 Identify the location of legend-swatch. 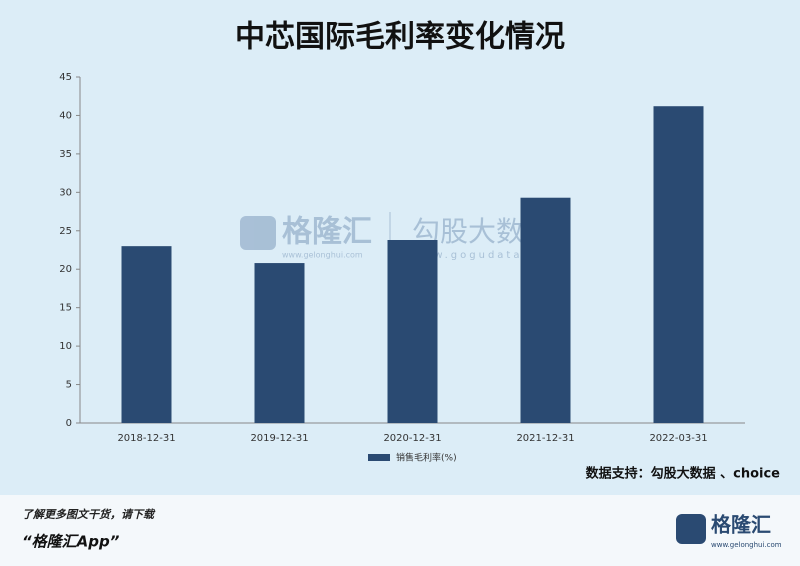
(379, 457).